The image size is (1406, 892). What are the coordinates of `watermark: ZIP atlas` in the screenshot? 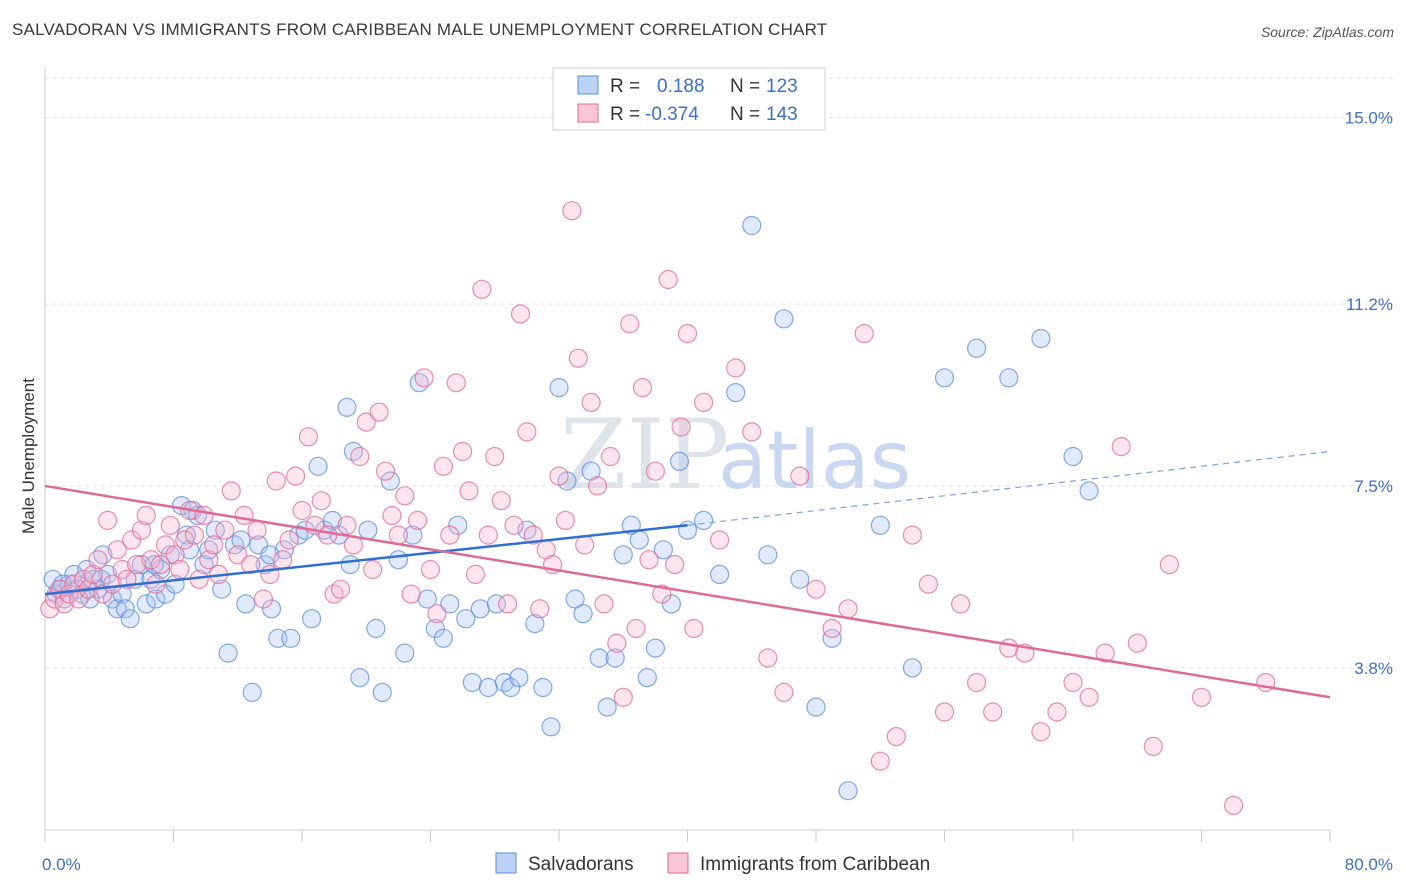 It's located at (735, 455).